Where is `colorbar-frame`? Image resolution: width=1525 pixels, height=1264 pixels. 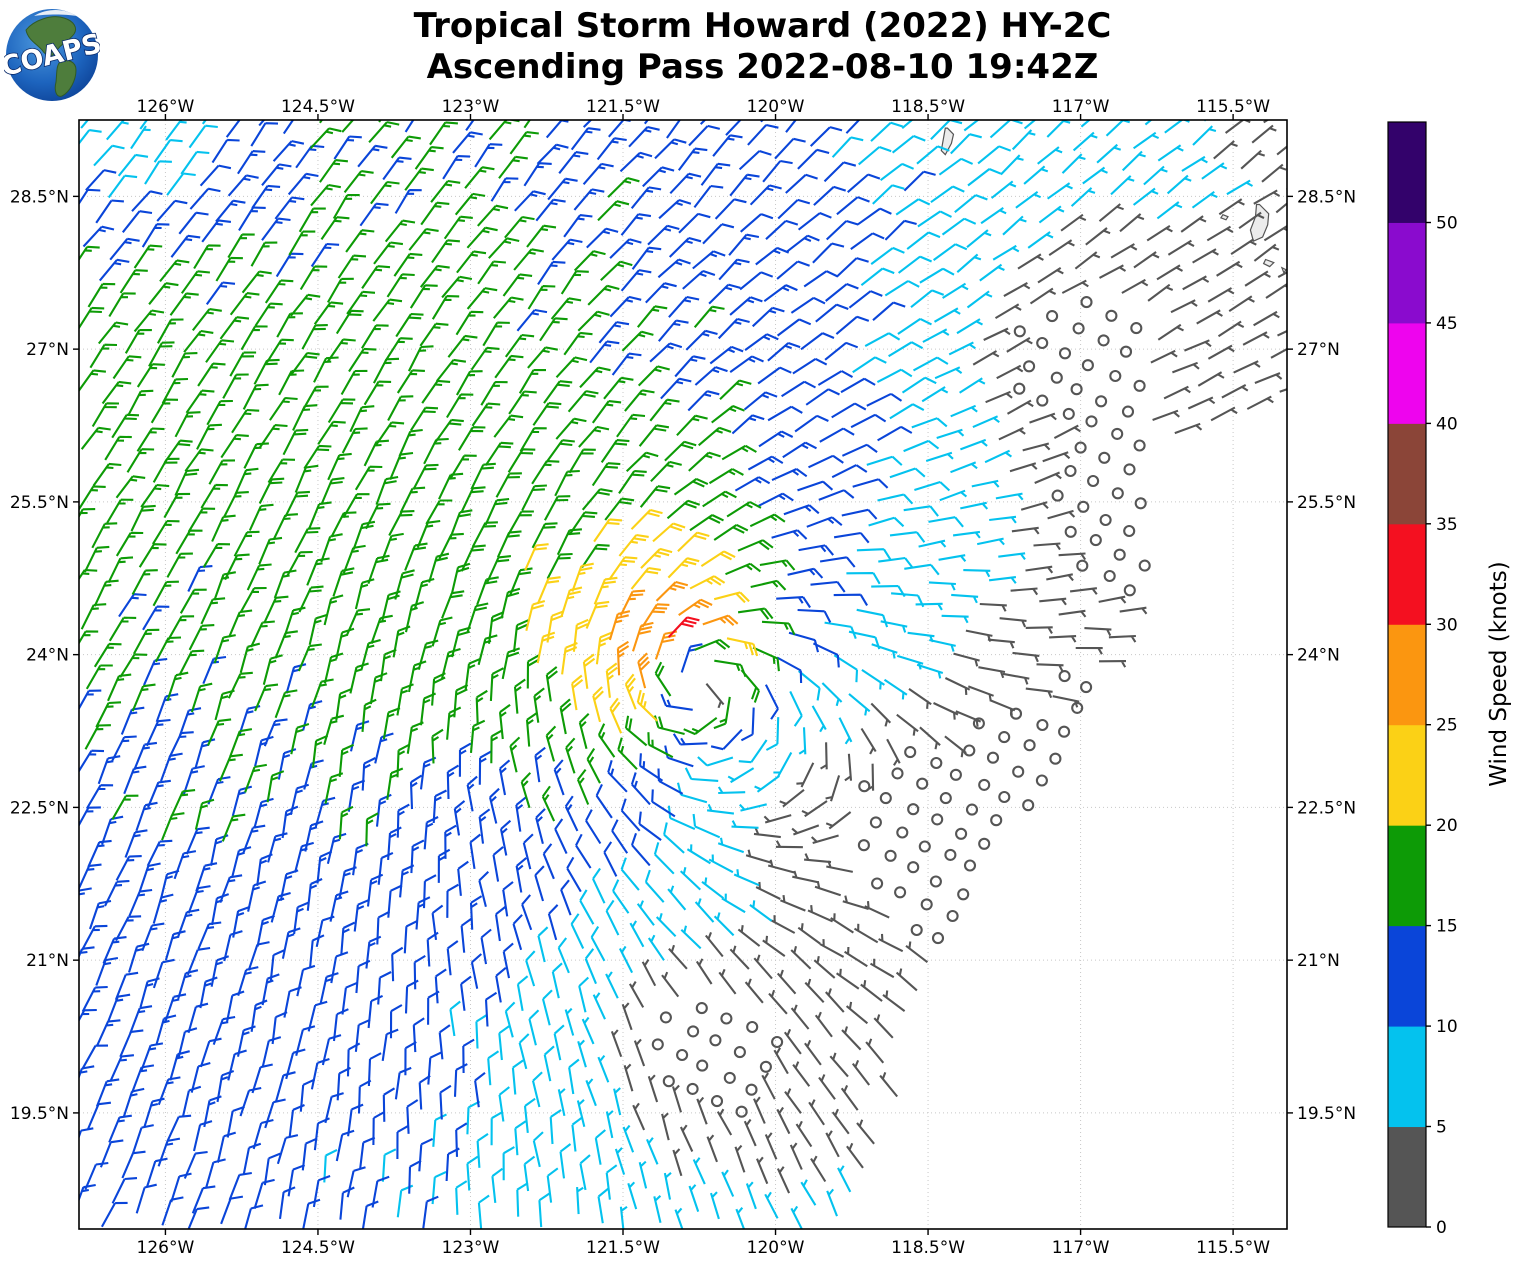
colorbar-frame is located at coordinates (1407, 674).